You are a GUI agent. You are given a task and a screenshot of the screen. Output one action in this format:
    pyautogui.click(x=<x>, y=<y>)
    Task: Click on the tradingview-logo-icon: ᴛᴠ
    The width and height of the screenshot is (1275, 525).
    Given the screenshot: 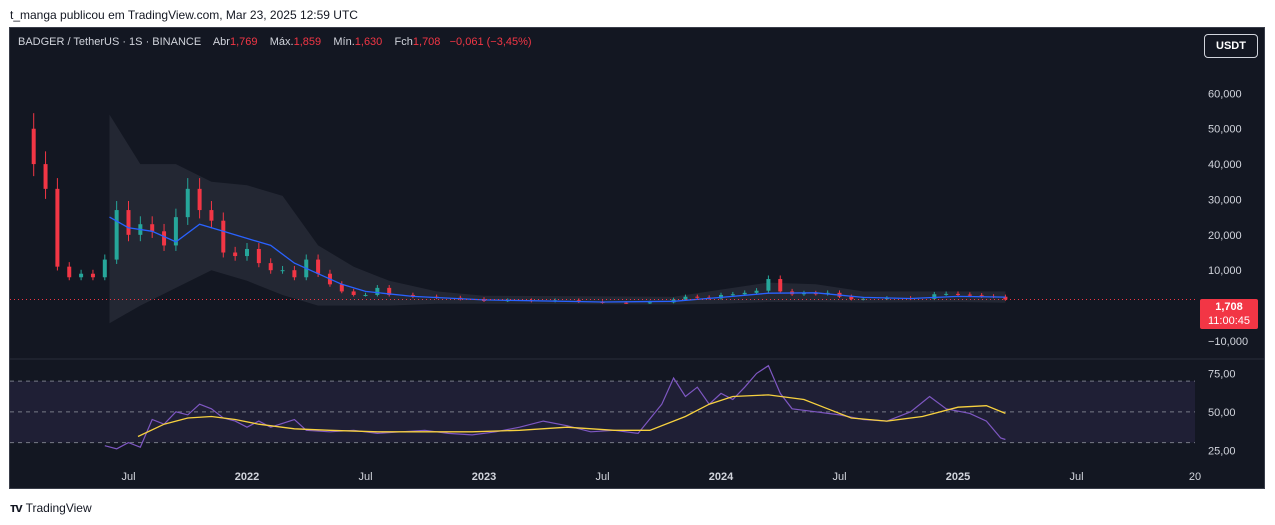 What is the action you would take?
    pyautogui.click(x=16, y=507)
    